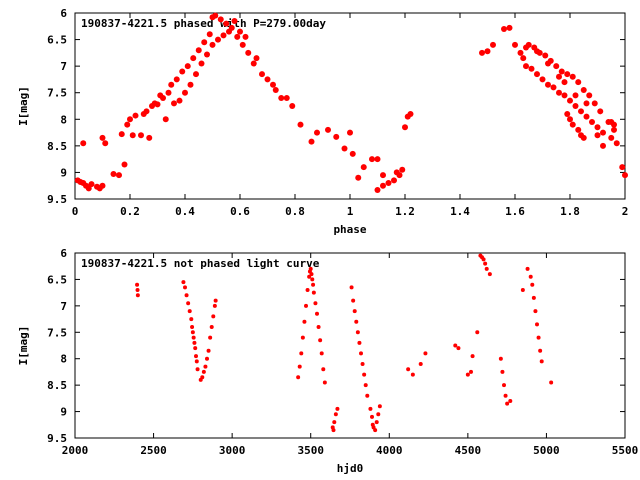 This screenshot has height=480, width=640. I want to click on unphased-xtick-label: 5000, so click(546, 450).